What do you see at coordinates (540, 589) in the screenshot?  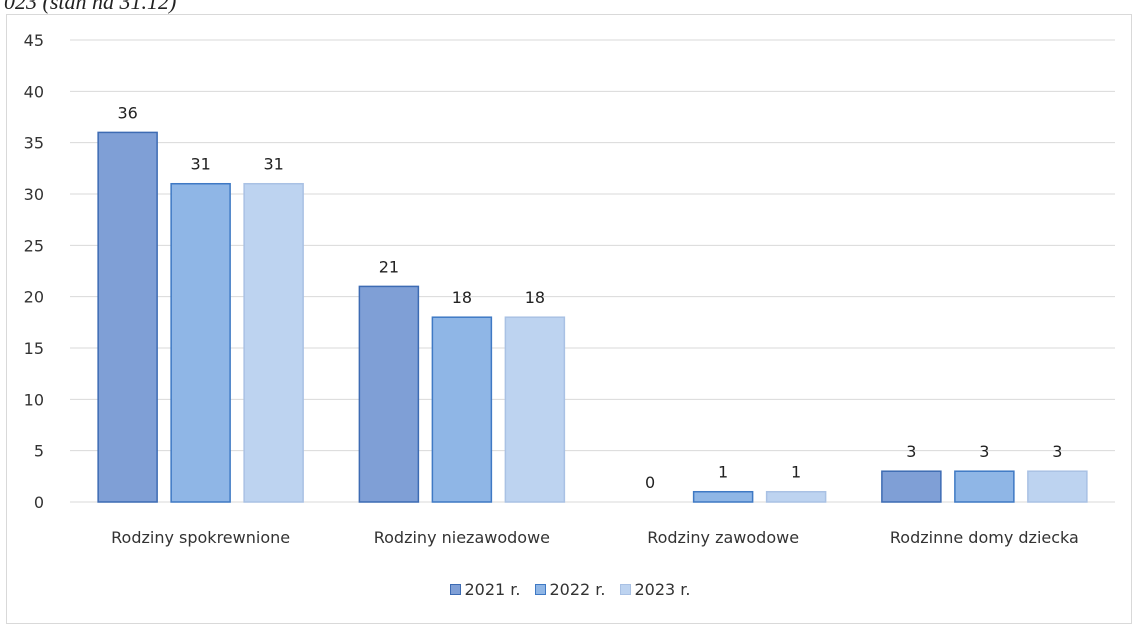 I see `legend-swatch-2022` at bounding box center [540, 589].